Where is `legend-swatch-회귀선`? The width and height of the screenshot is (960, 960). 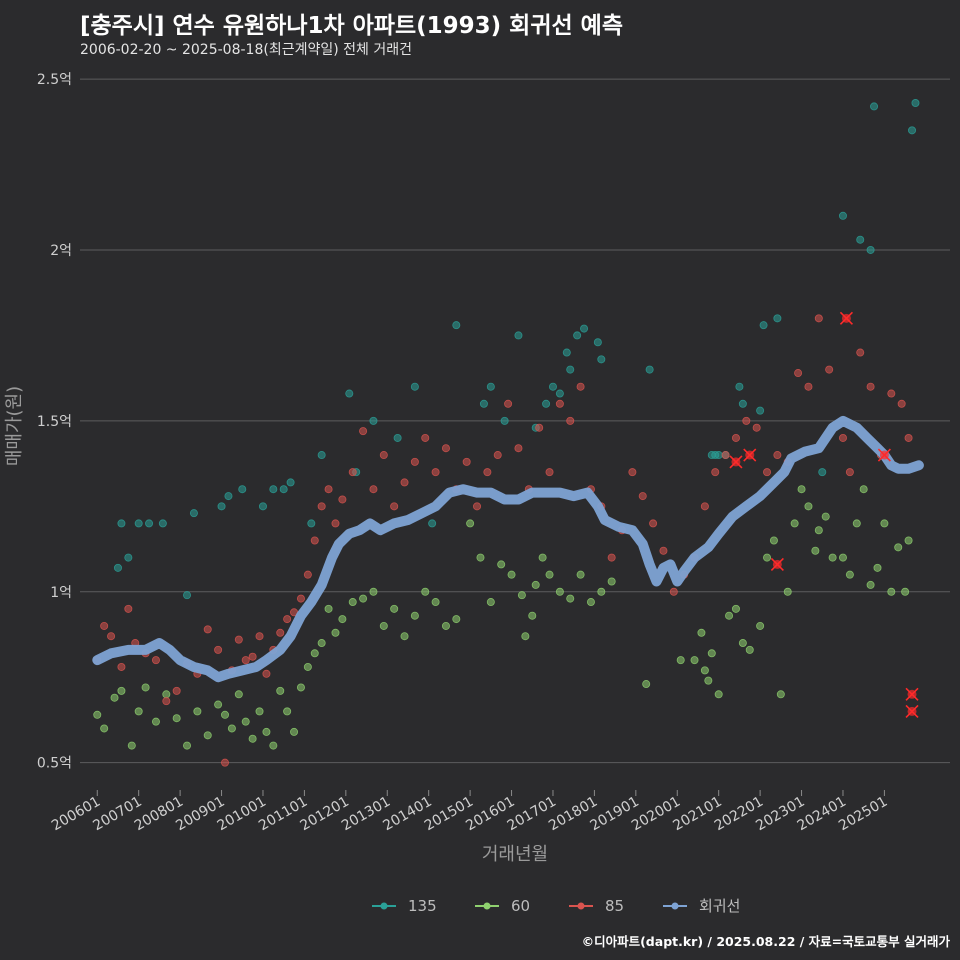 legend-swatch-회귀선 is located at coordinates (675, 906).